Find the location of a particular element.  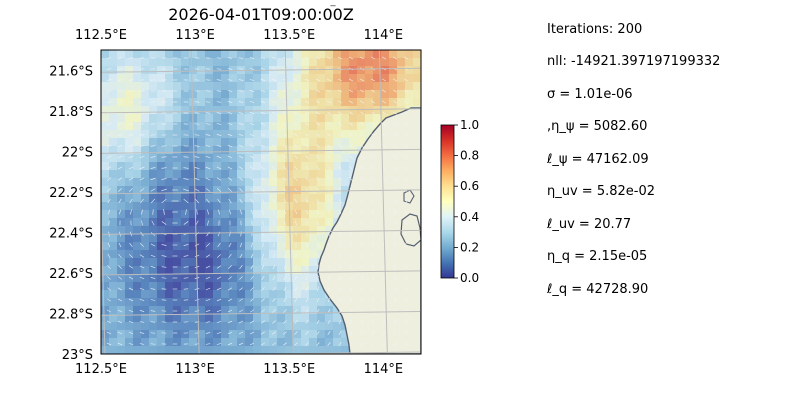

bottom-tick-label: 113.5°E is located at coordinates (289, 369).